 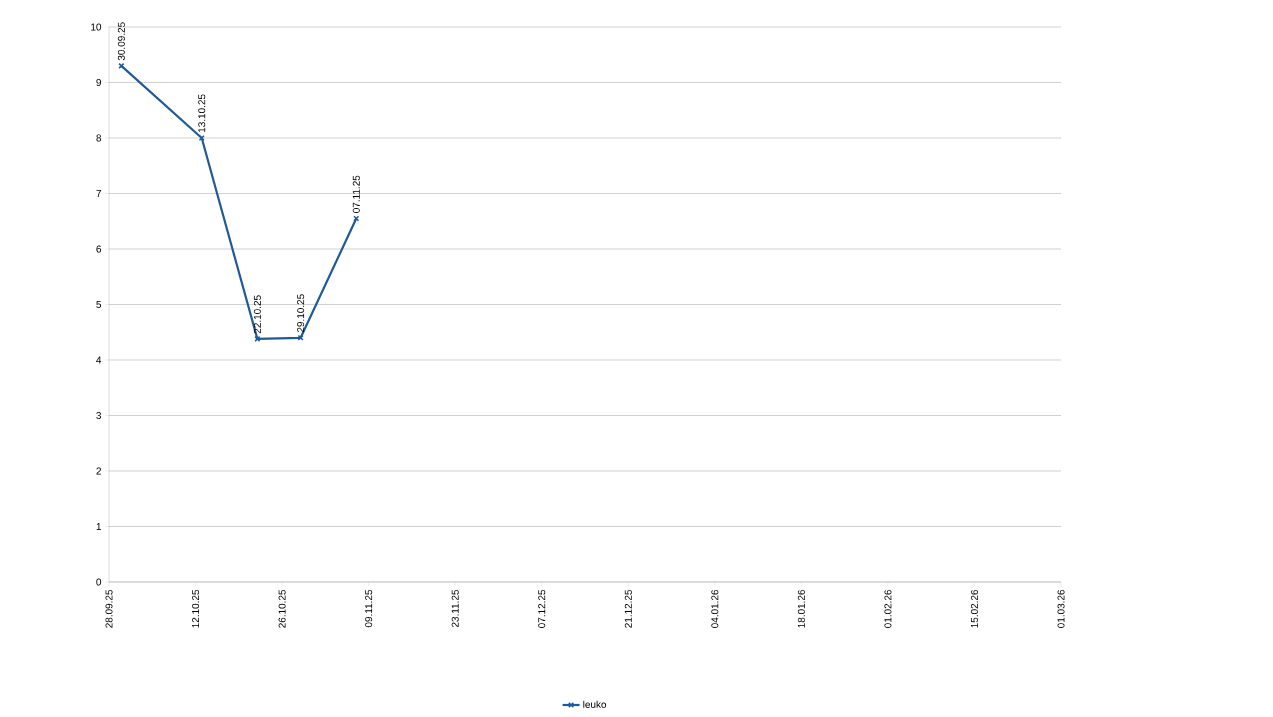 I want to click on x-tick-label: 21.12.25, so click(x=628, y=608).